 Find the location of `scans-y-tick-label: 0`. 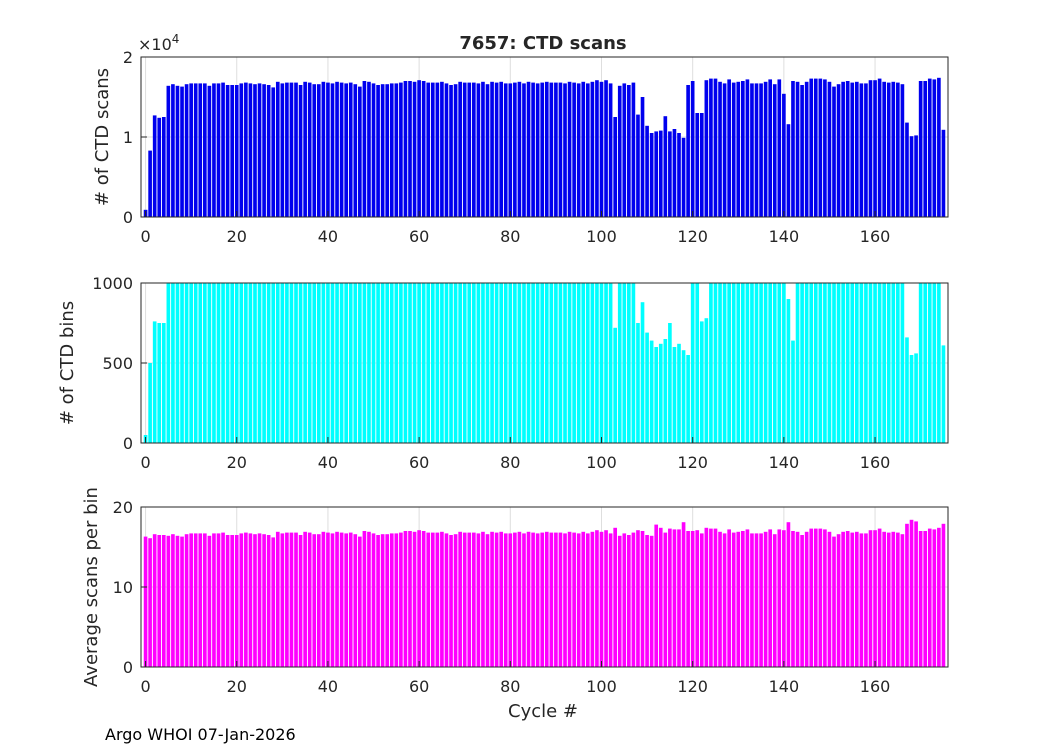

scans-y-tick-label: 0 is located at coordinates (128, 217).